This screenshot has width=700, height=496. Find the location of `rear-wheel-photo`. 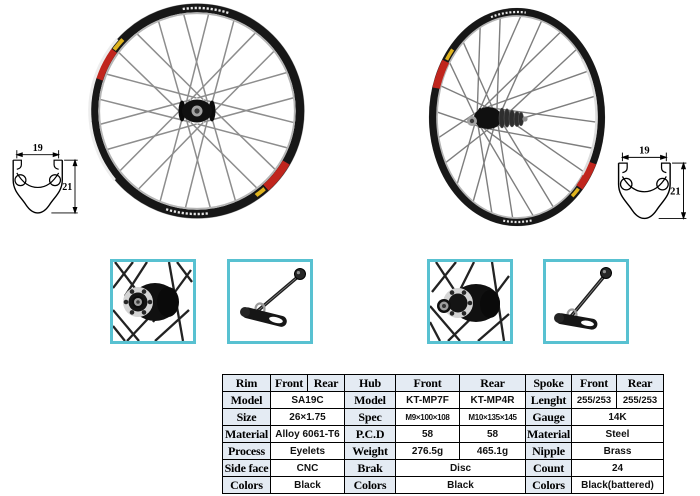

rear-wheel-photo is located at coordinates (517, 117).